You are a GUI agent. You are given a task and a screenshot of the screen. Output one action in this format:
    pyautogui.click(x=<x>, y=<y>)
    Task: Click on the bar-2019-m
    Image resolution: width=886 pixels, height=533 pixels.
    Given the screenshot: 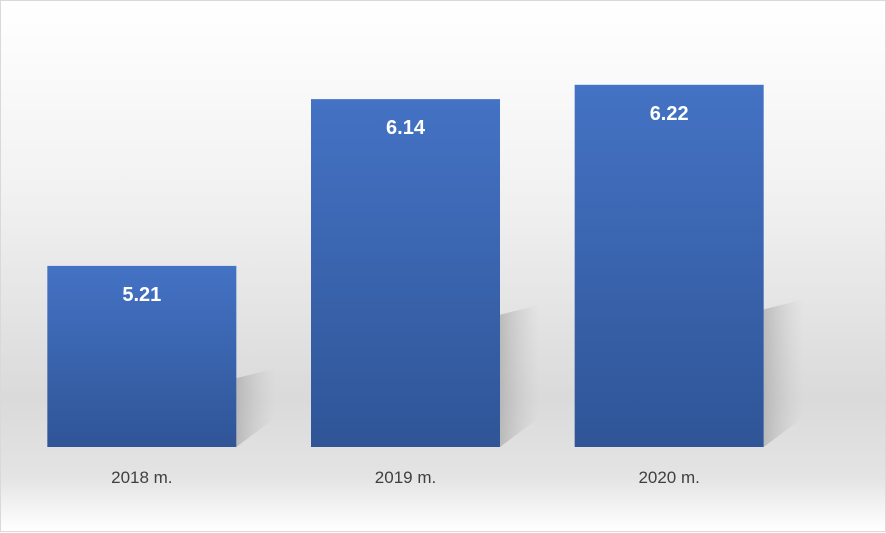 What is the action you would take?
    pyautogui.click(x=405, y=273)
    